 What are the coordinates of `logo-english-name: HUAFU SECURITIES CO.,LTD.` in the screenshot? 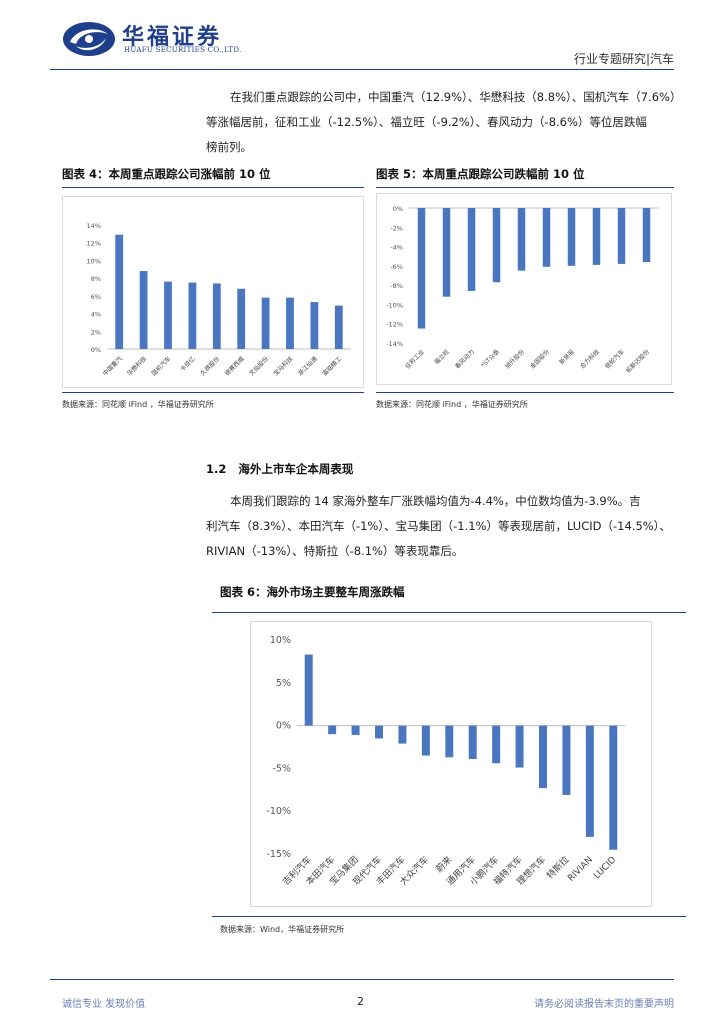 It's located at (183, 50).